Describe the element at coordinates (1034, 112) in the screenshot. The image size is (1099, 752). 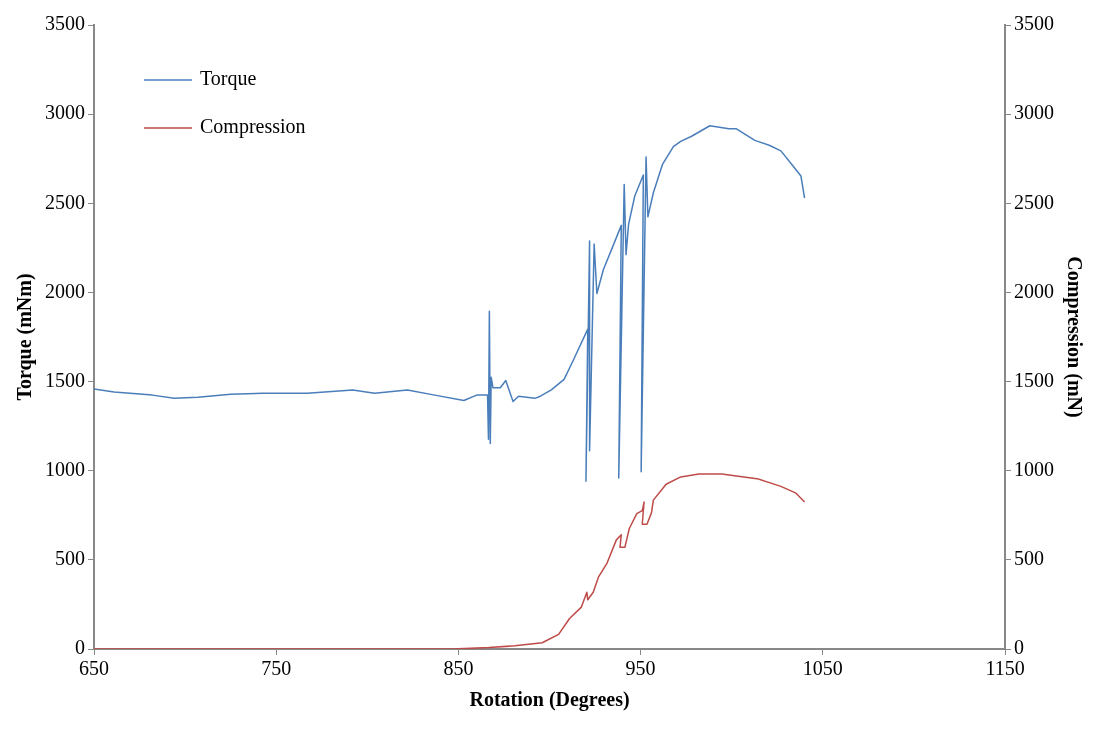
I see `y2-tick-label: 3000` at that location.